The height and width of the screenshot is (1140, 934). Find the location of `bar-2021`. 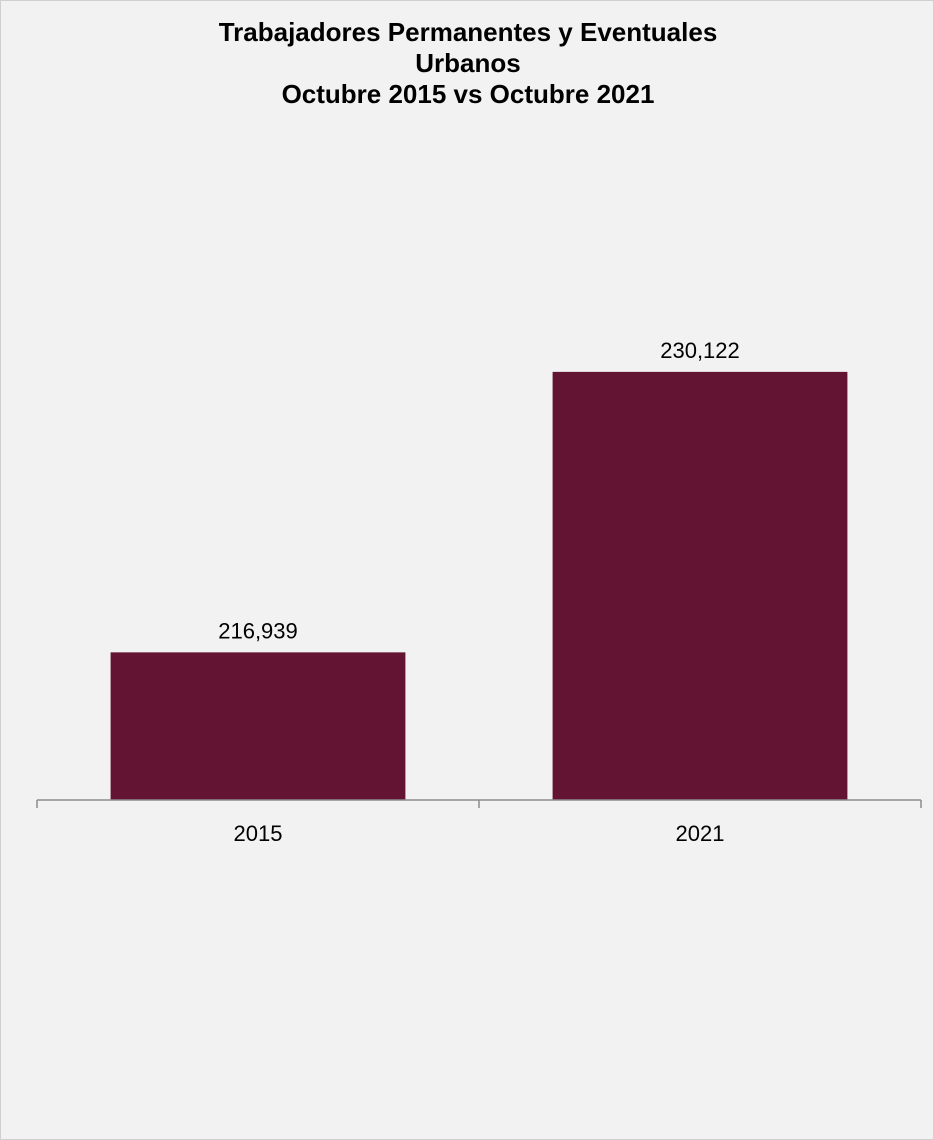

bar-2021 is located at coordinates (700, 585).